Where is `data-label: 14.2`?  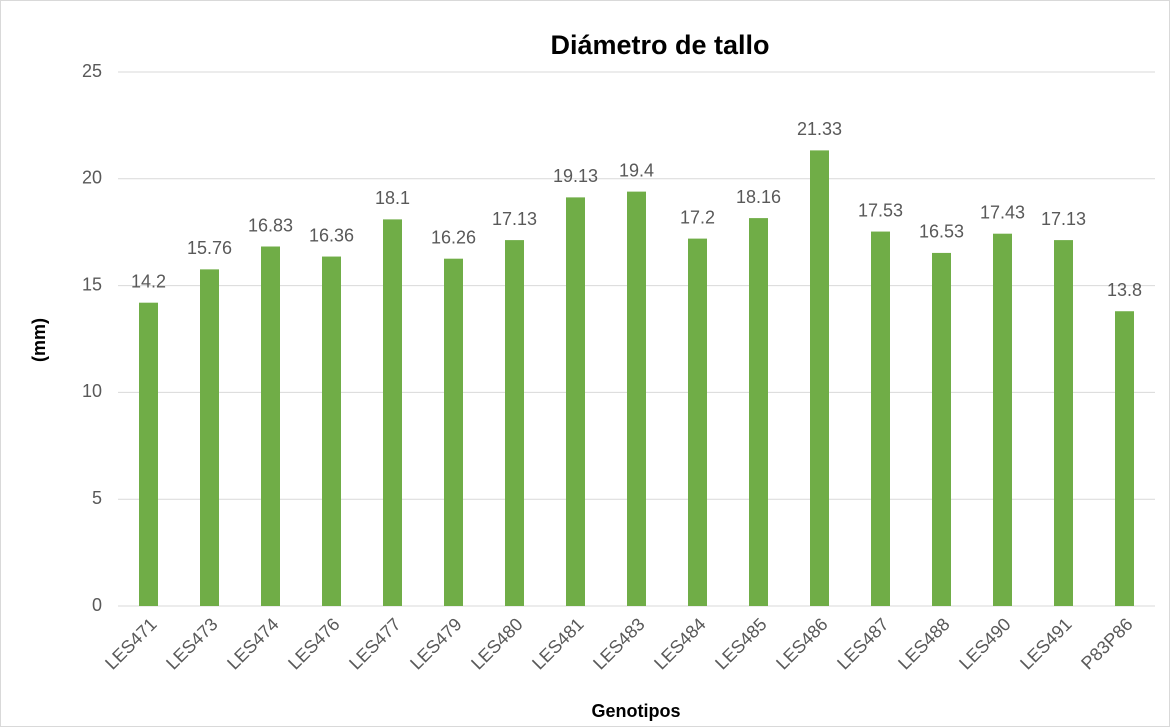 data-label: 14.2 is located at coordinates (148, 281).